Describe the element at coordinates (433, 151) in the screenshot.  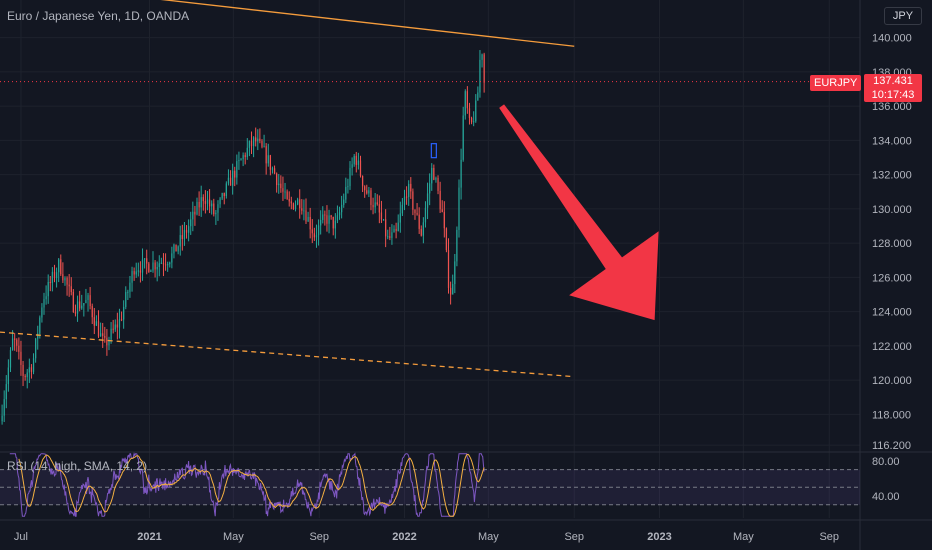
I see `drawing-marker` at that location.